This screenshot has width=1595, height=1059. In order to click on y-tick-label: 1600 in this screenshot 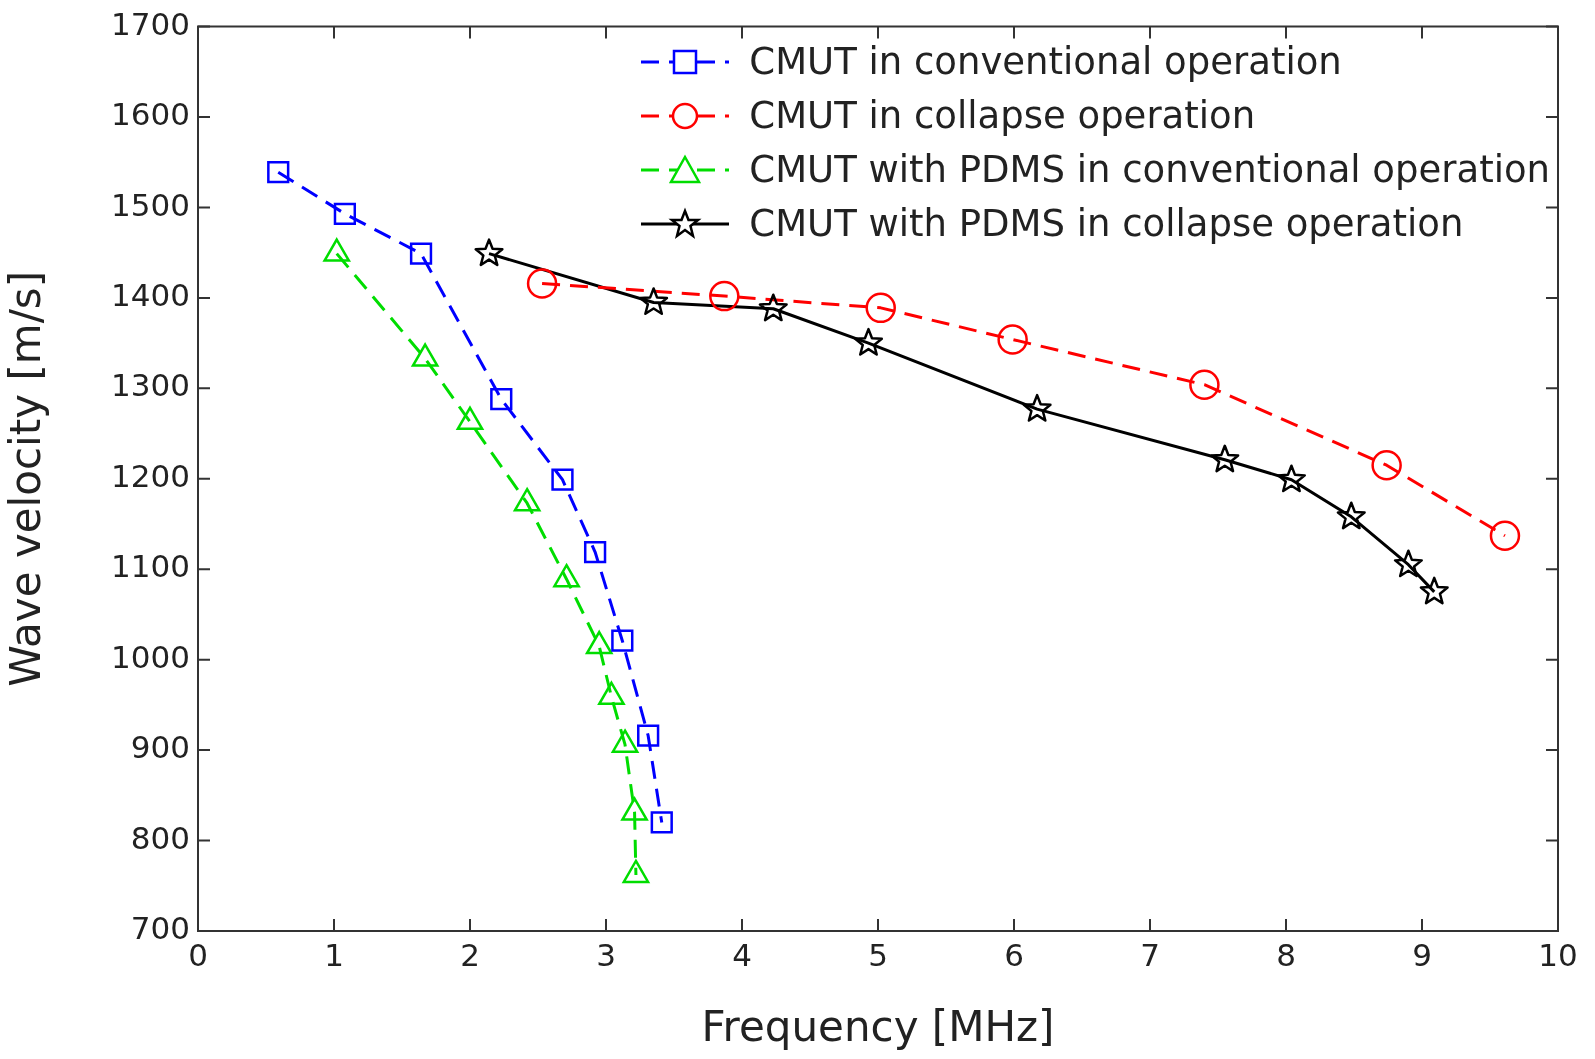, I will do `click(150, 114)`.